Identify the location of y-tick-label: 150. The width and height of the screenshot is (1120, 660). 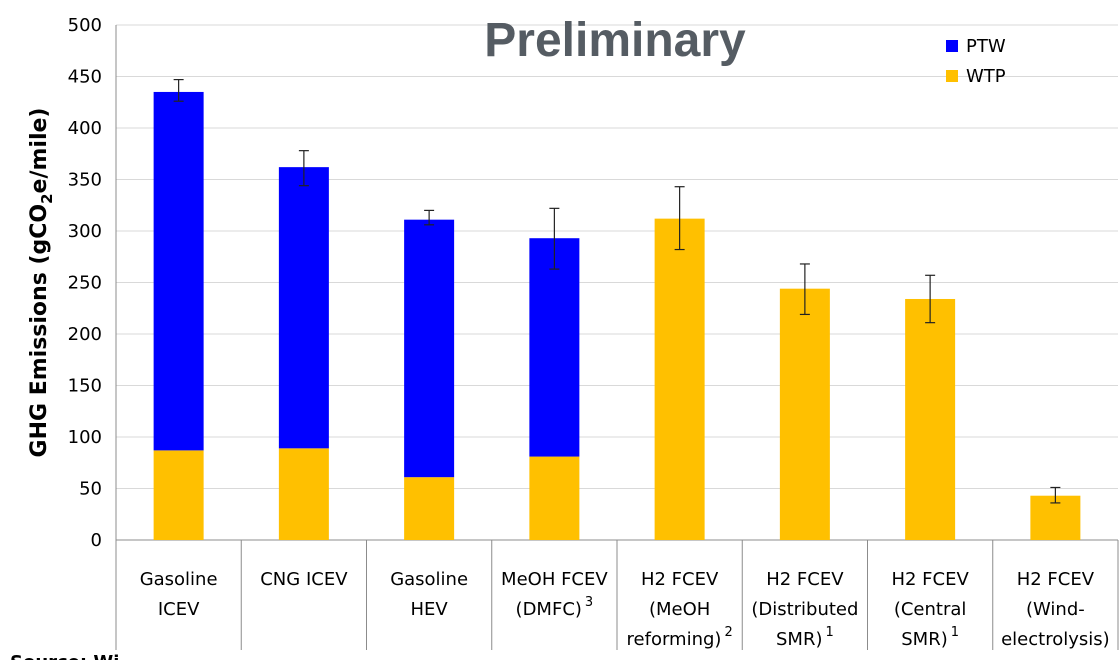
(85, 386).